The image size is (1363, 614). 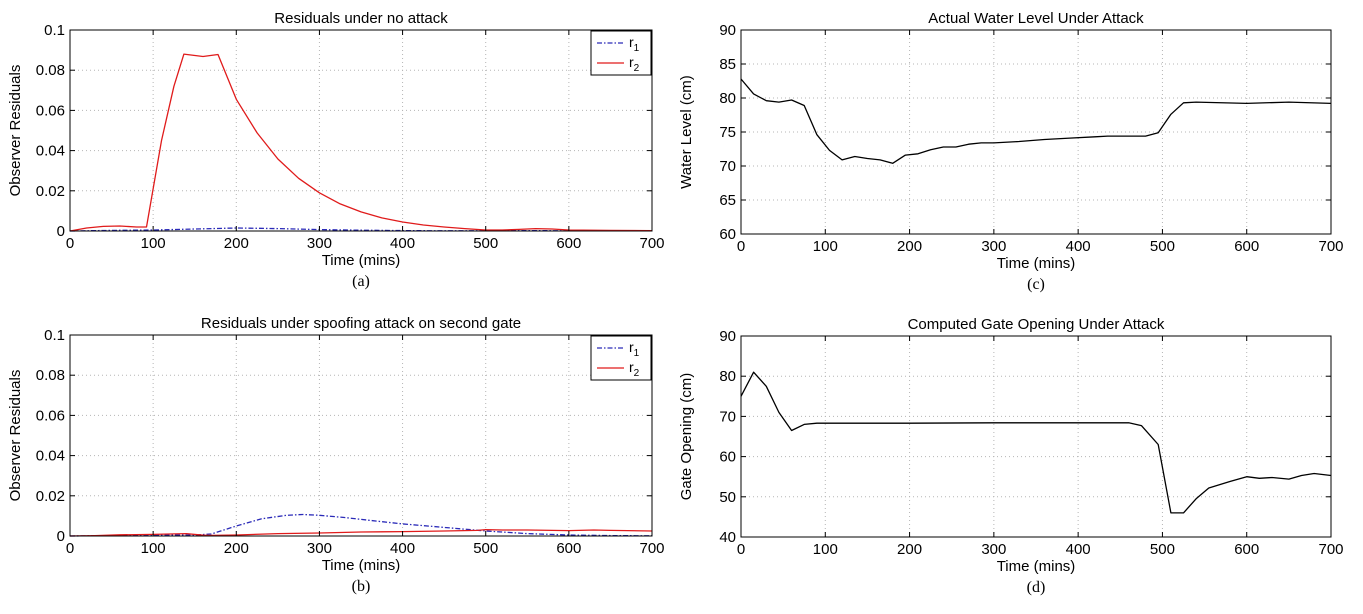 What do you see at coordinates (361, 525) in the screenshot?
I see `series-line-r1` at bounding box center [361, 525].